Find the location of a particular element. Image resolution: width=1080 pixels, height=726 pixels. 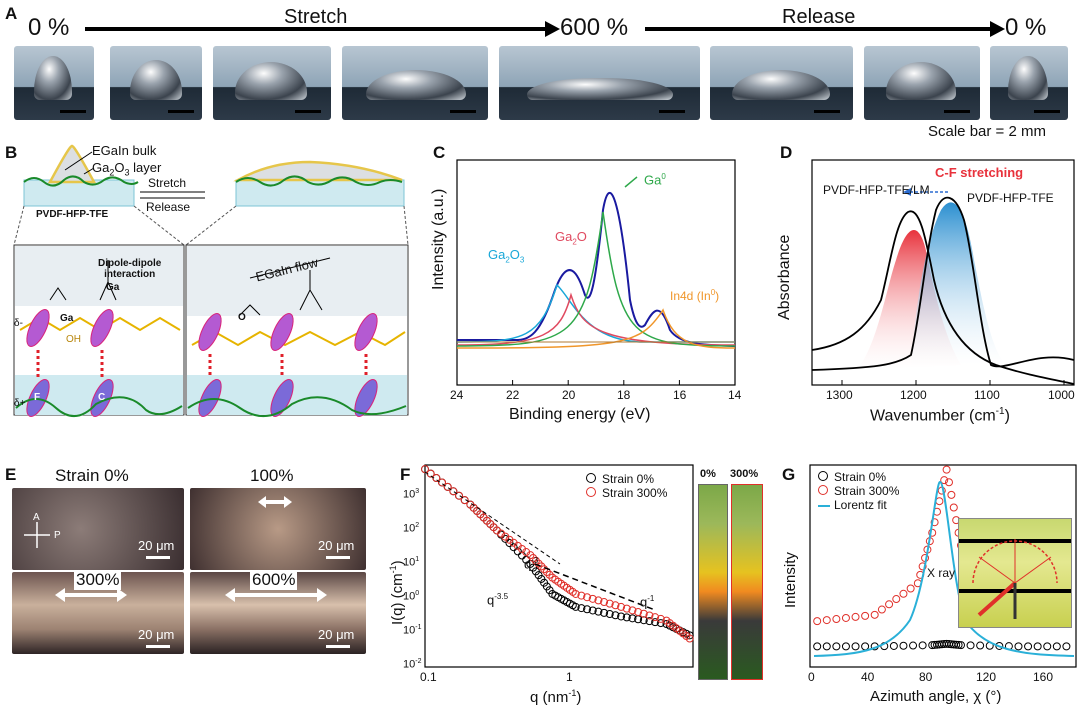

azimuth-xlabel: Azimuth angle, χ (°) is located at coordinates (936, 696).